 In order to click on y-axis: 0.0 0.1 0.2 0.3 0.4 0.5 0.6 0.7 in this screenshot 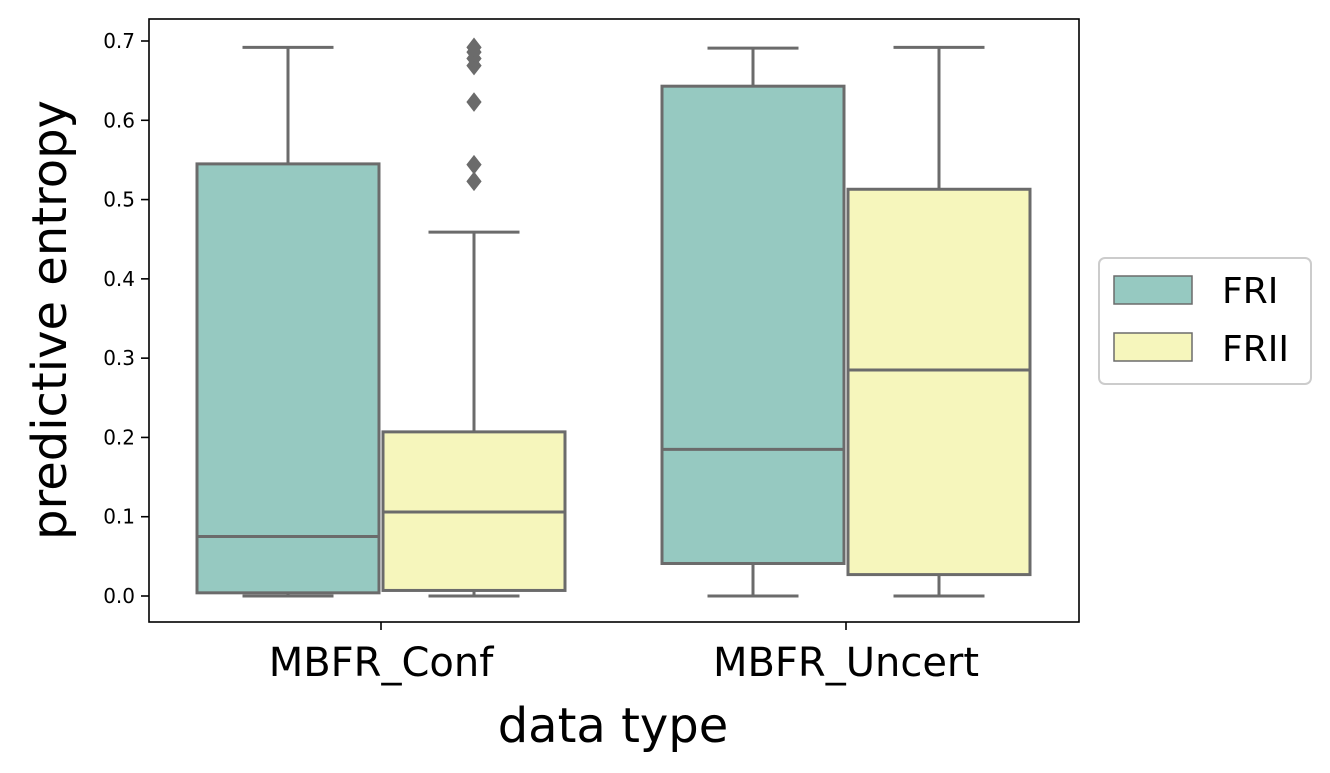, I will do `click(126, 318)`.